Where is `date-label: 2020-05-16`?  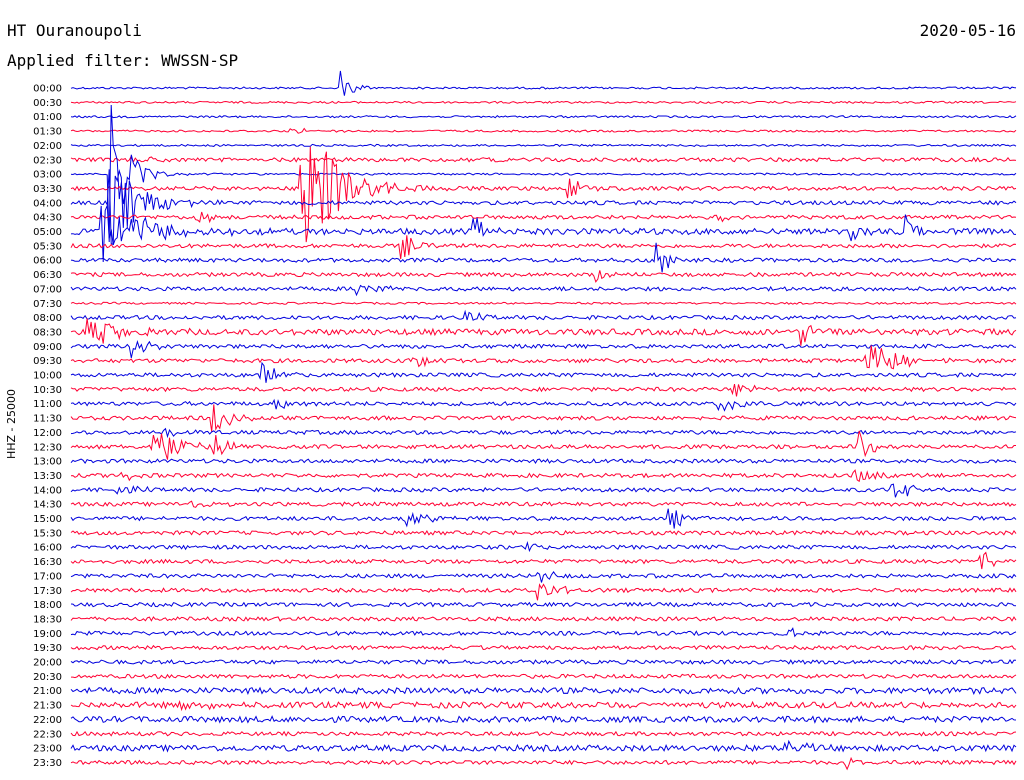 date-label: 2020-05-16 is located at coordinates (968, 30).